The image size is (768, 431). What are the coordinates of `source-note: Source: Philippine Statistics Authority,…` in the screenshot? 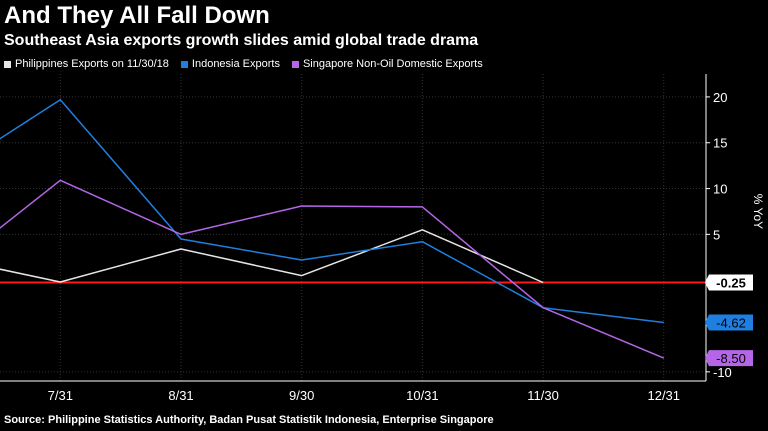 It's located at (249, 420).